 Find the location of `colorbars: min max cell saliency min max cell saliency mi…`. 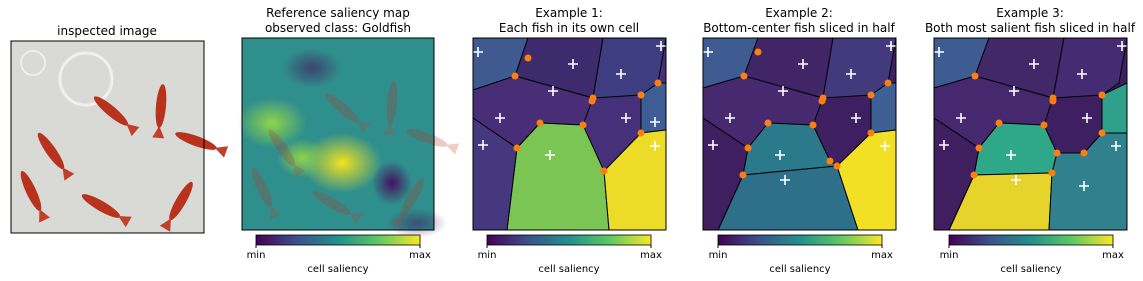

colorbars: min max cell saliency min max cell saliency mi… is located at coordinates (685, 254).